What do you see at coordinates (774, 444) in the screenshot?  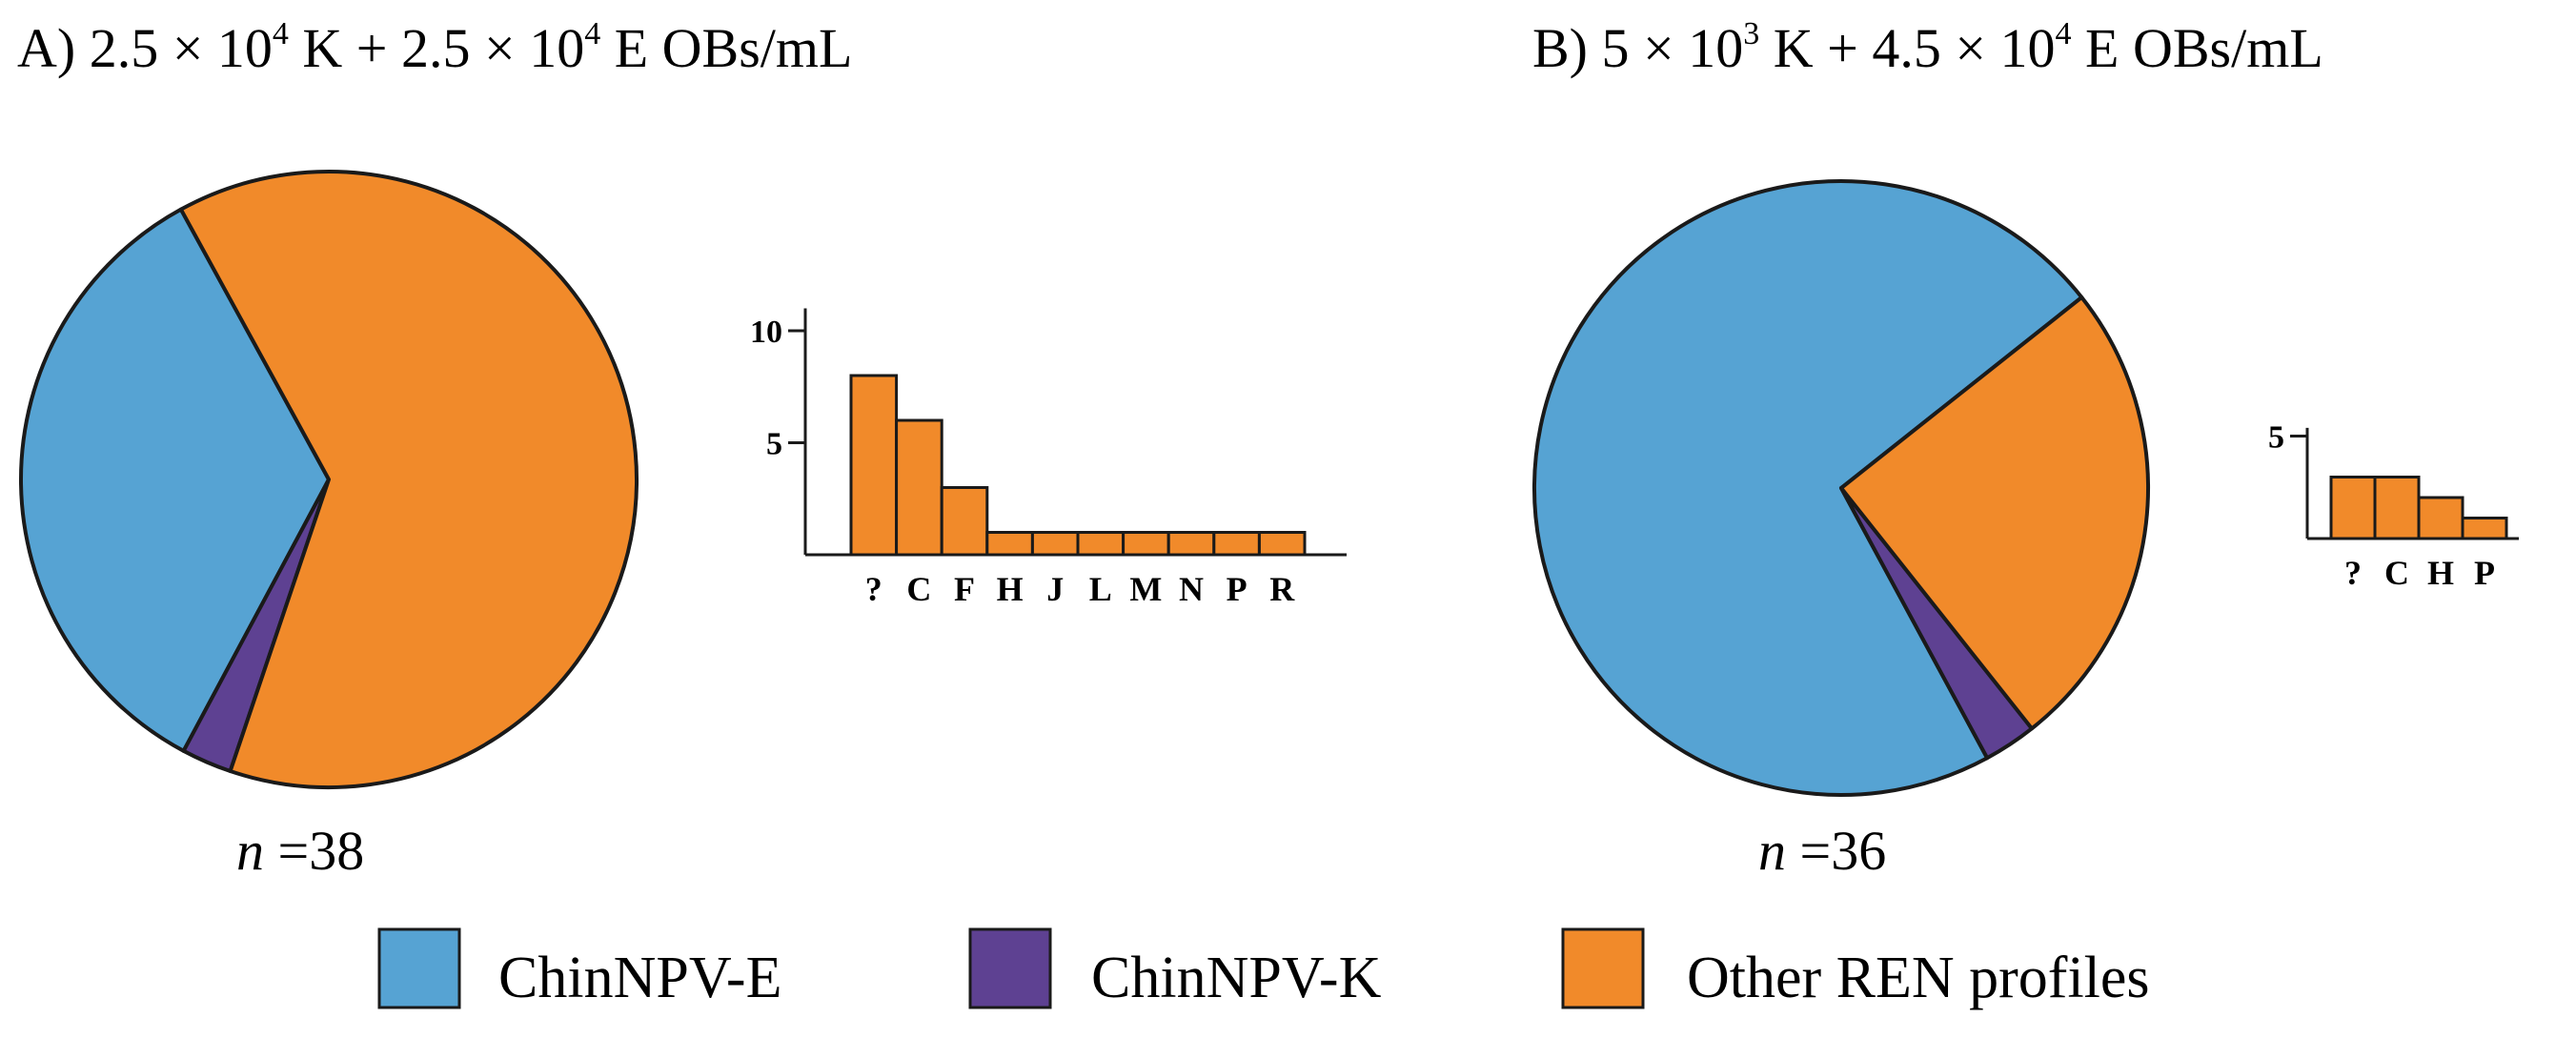 I see `inset-a-y-tick-label: 5` at bounding box center [774, 444].